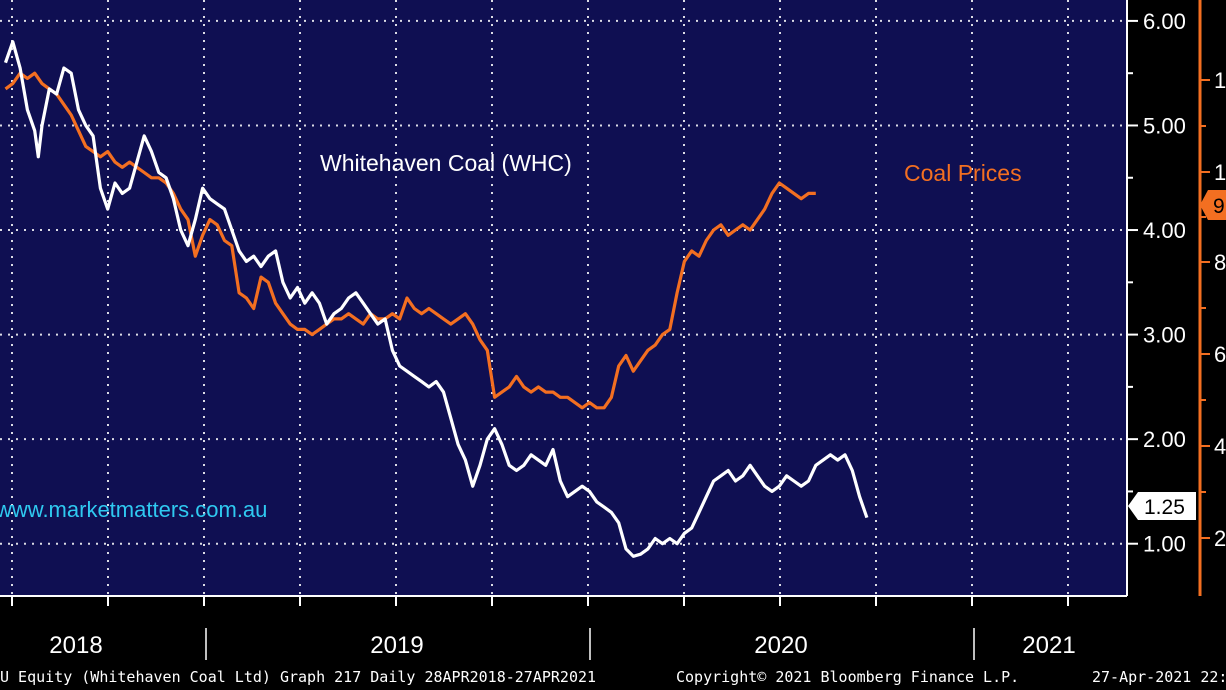  Describe the element at coordinates (543, 628) in the screenshot. I see `x-ticks: 2018 2019 2020 2021` at that location.